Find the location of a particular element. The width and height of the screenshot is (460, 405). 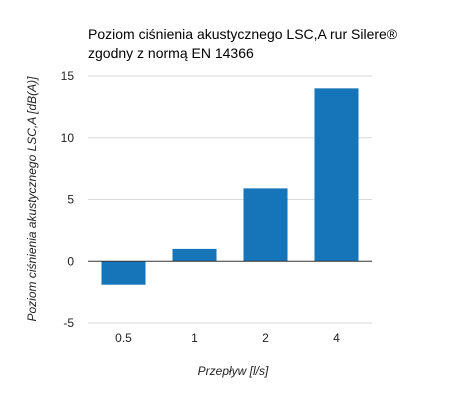

x-tick-labels: 0.5 1 2 4 is located at coordinates (227, 338).